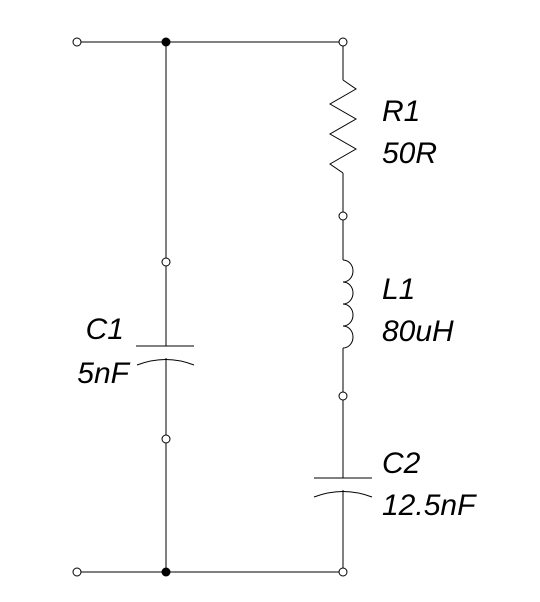  Describe the element at coordinates (401, 111) in the screenshot. I see `r1-designator: R1` at that location.